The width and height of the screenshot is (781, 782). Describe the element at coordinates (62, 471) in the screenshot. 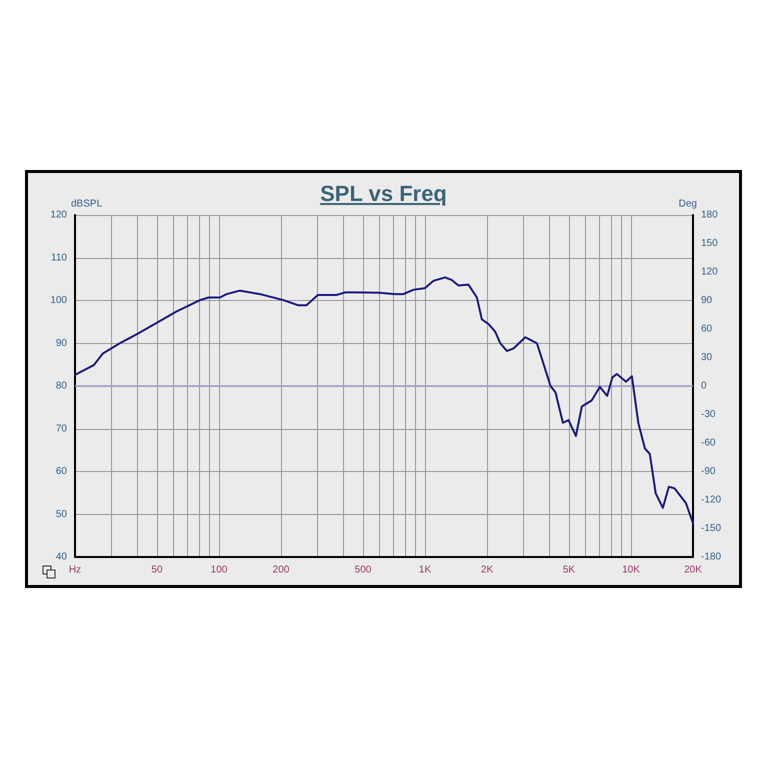

I see `y-tick-label: 60` at that location.